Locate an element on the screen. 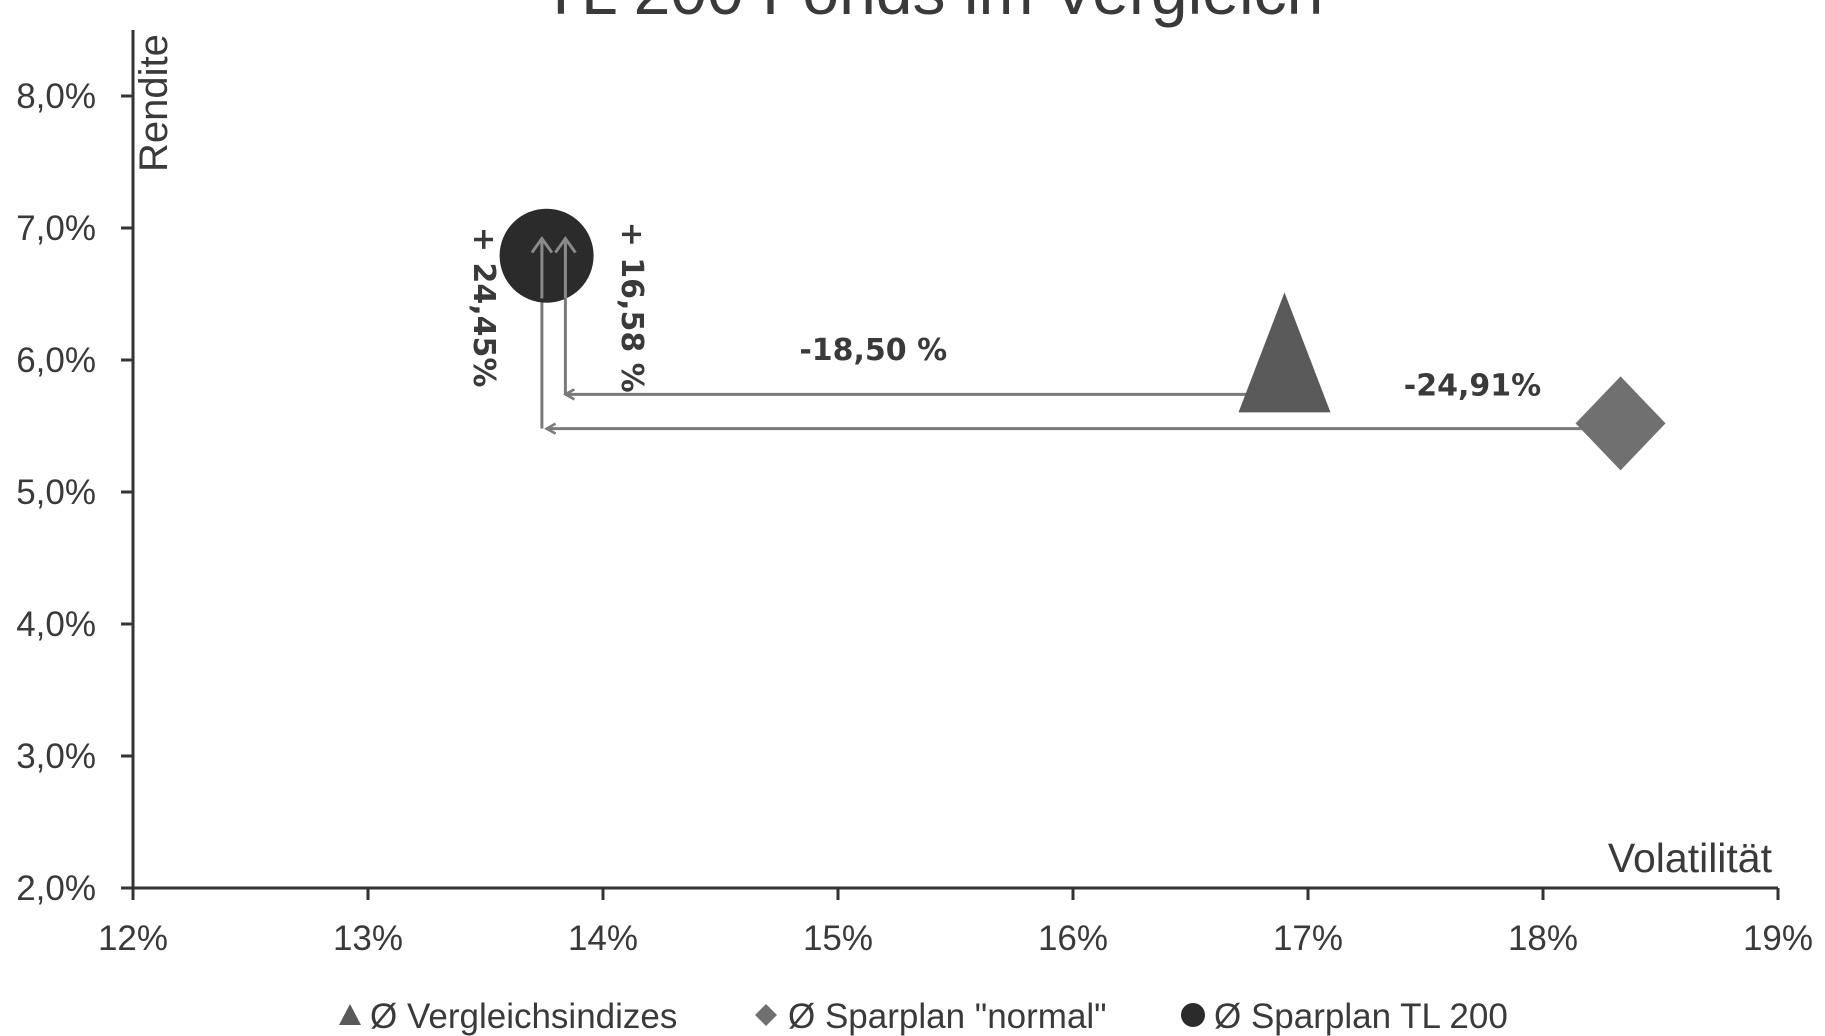 The width and height of the screenshot is (1825, 1036). annotation-label: + 24,45% is located at coordinates (483, 307).